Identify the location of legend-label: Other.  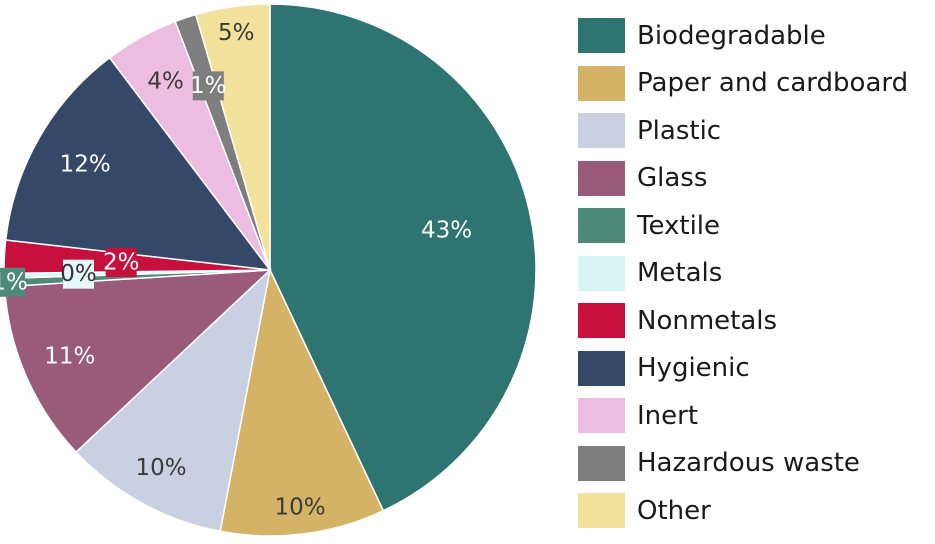
(674, 510).